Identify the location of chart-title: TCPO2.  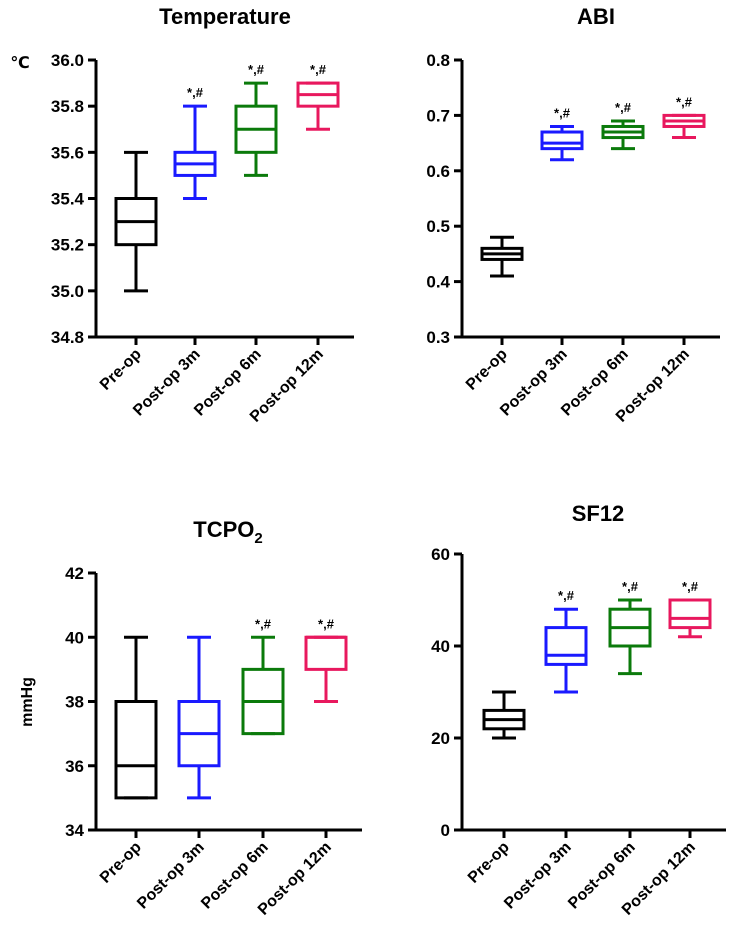
(227, 532).